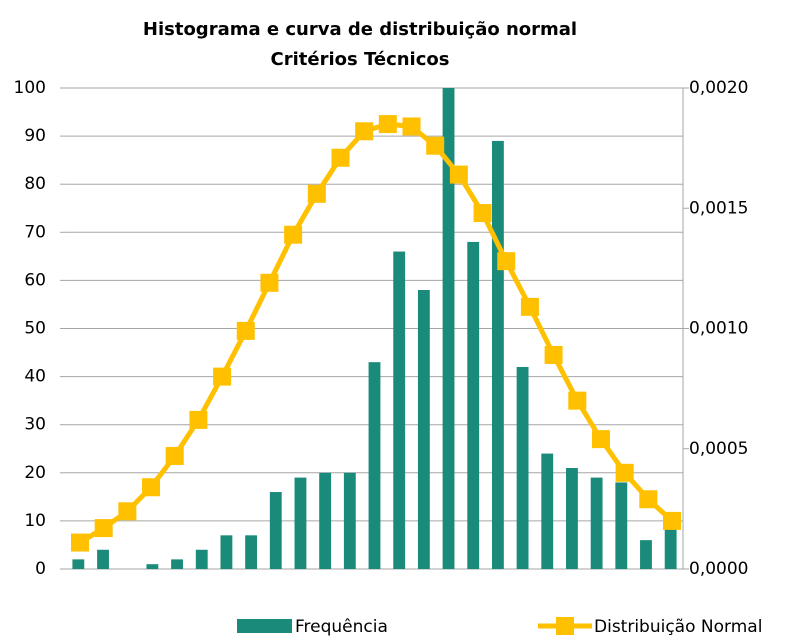  Describe the element at coordinates (35, 377) in the screenshot. I see `y-tick-label: 40` at that location.